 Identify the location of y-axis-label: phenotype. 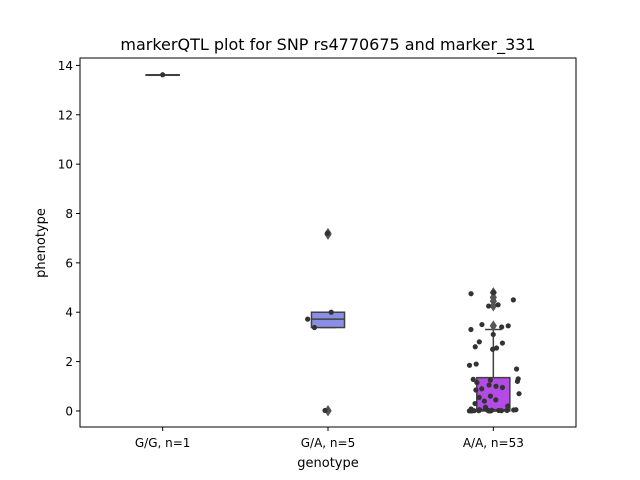
(41, 243).